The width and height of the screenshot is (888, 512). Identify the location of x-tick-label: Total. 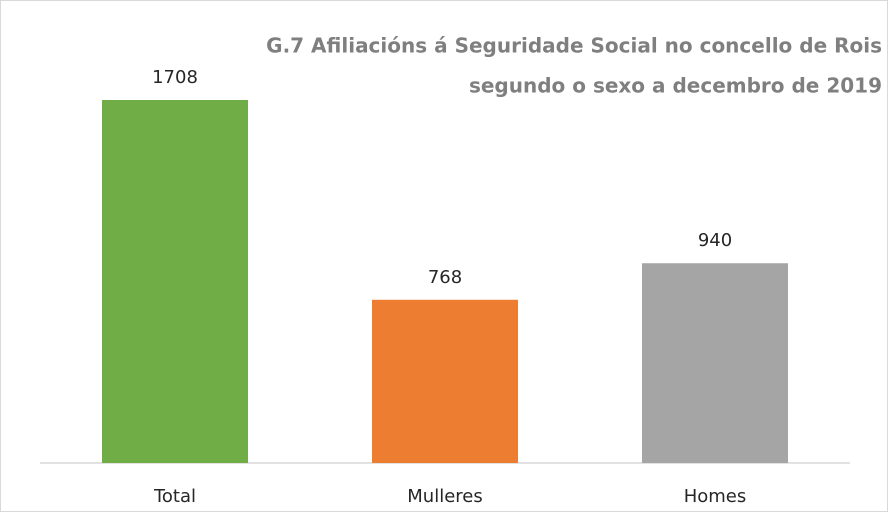
(174, 496).